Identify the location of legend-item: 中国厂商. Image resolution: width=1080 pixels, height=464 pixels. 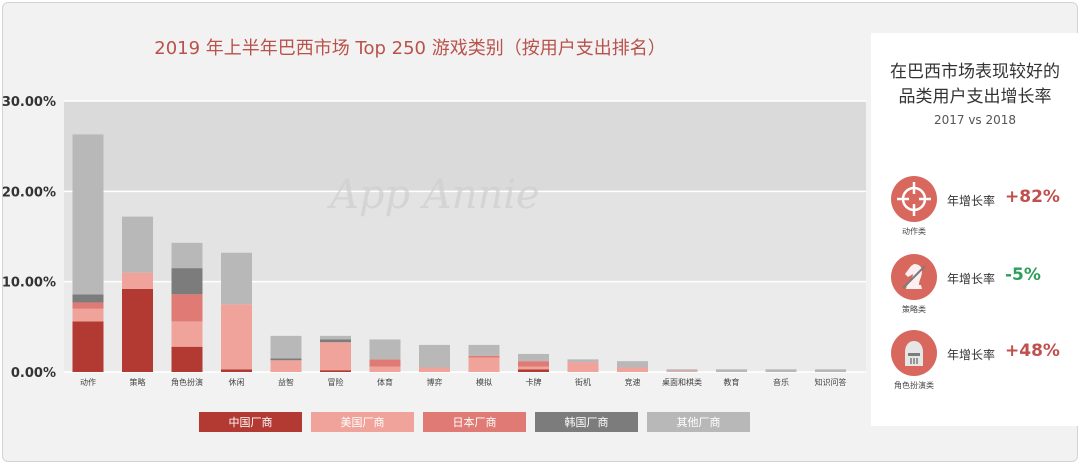
(250, 422).